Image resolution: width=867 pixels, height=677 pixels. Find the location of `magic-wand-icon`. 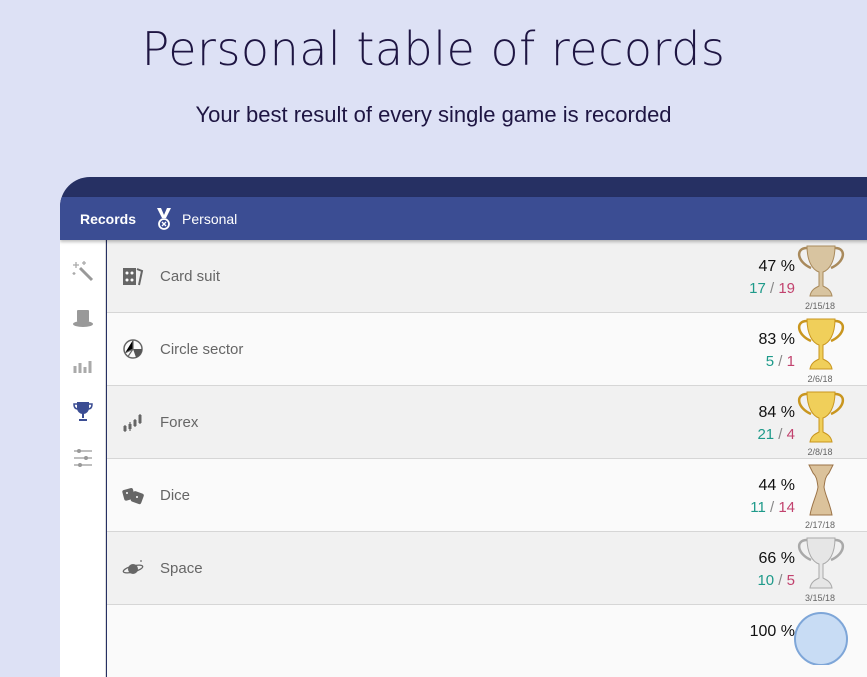

magic-wand-icon is located at coordinates (83, 271).